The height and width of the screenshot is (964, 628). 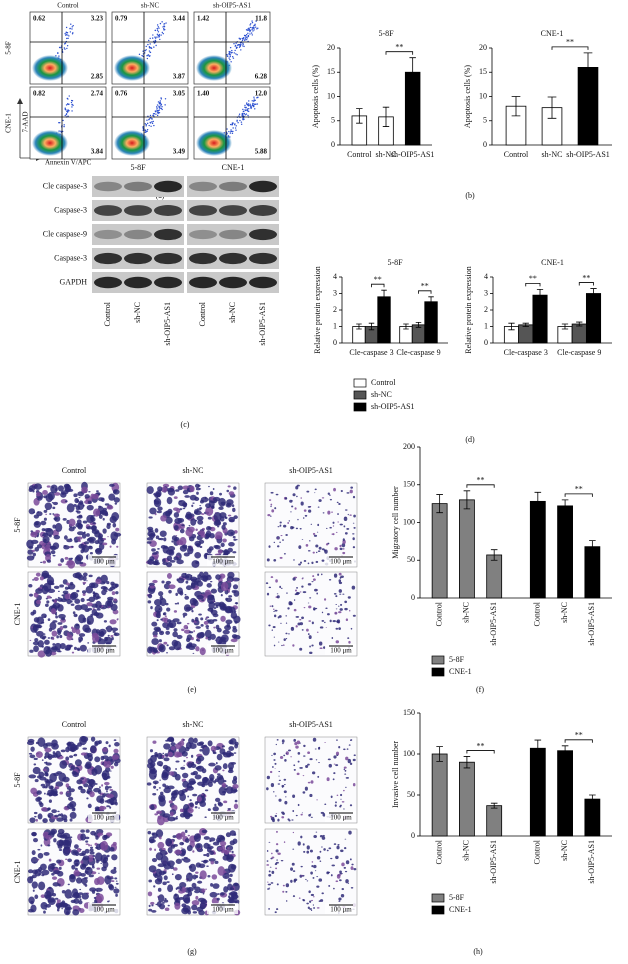 I want to click on scale-bar-bg, so click(x=340, y=816).